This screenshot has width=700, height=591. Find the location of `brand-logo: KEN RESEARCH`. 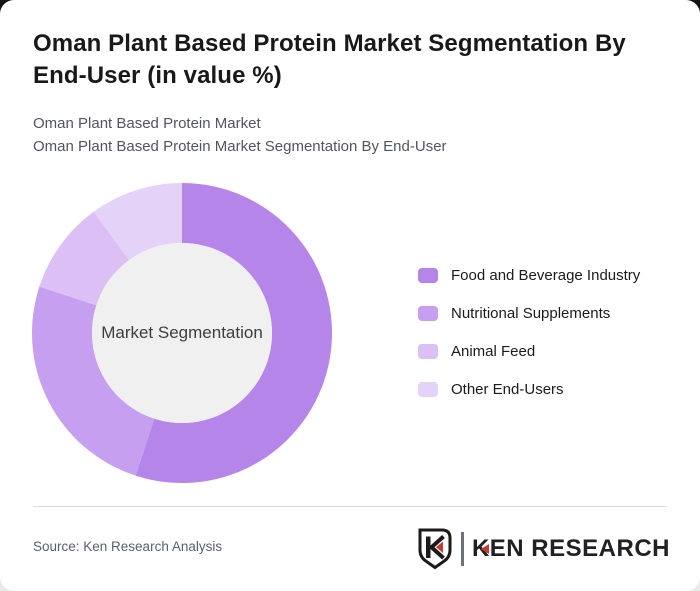

brand-logo: KEN RESEARCH is located at coordinates (543, 549).